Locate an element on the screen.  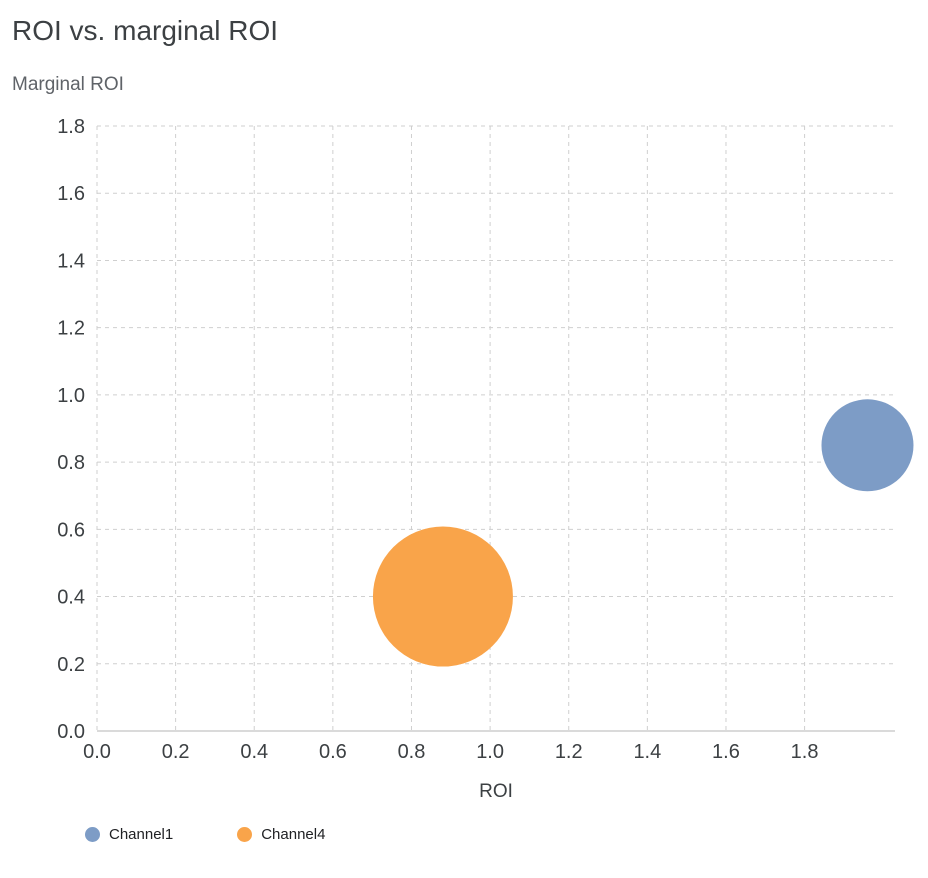
y-tick-label: 0.2 is located at coordinates (71, 664).